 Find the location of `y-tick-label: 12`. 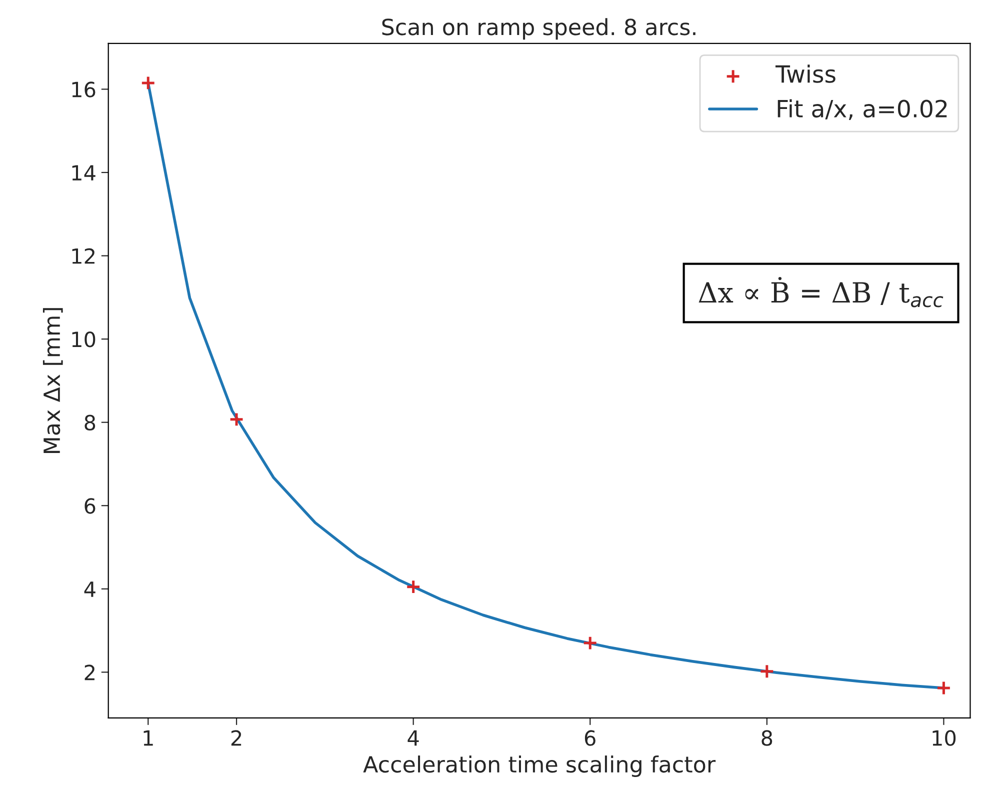

y-tick-label: 12 is located at coordinates (83, 256).